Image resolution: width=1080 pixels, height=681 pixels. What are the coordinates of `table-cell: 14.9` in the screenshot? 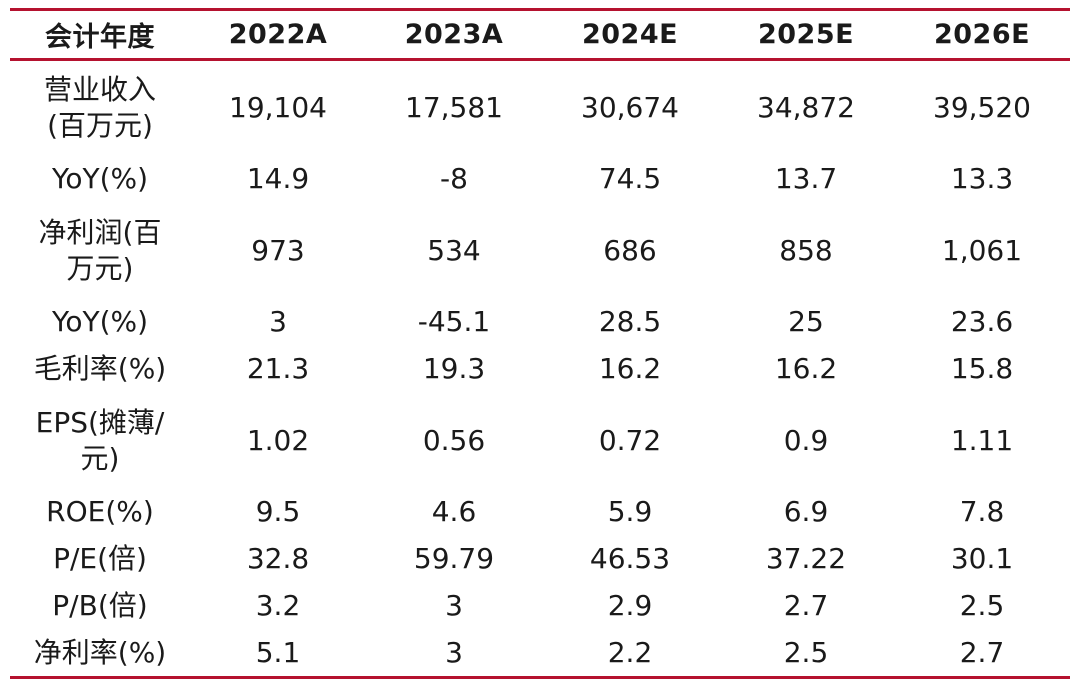 It's located at (278, 178).